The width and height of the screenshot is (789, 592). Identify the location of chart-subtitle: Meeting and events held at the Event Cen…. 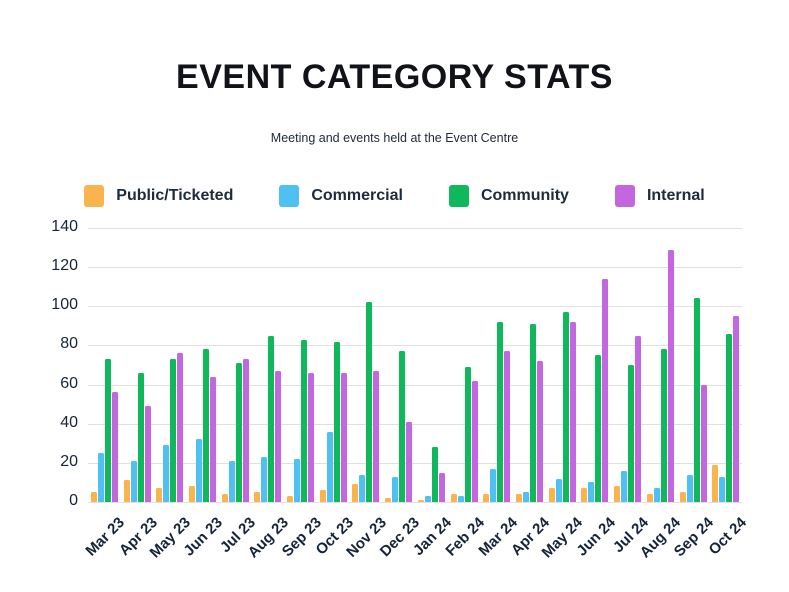
(394, 138).